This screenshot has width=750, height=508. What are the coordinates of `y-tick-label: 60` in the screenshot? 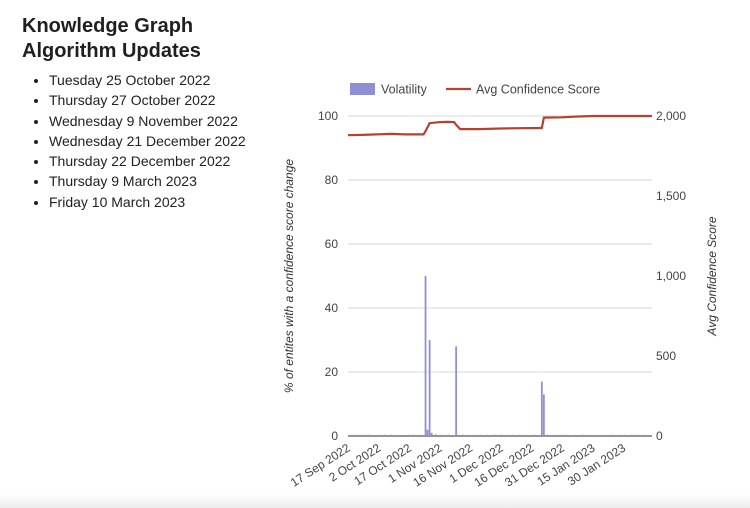 It's located at (332, 244).